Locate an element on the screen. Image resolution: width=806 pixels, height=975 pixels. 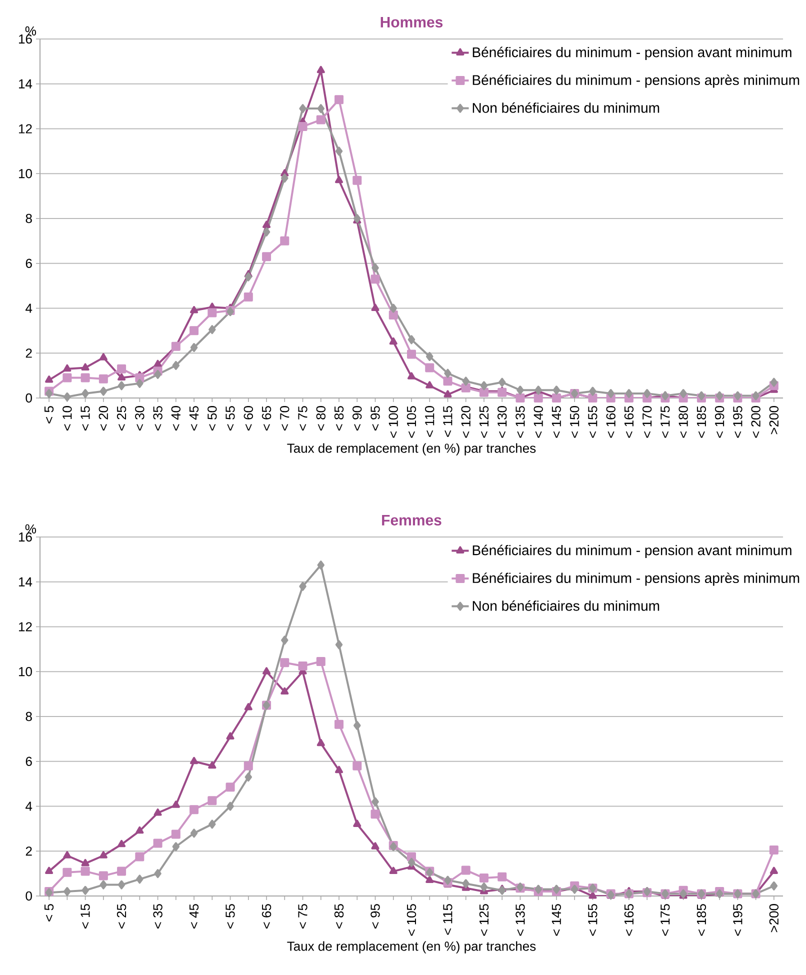
chart-title: Femmes is located at coordinates (412, 520).